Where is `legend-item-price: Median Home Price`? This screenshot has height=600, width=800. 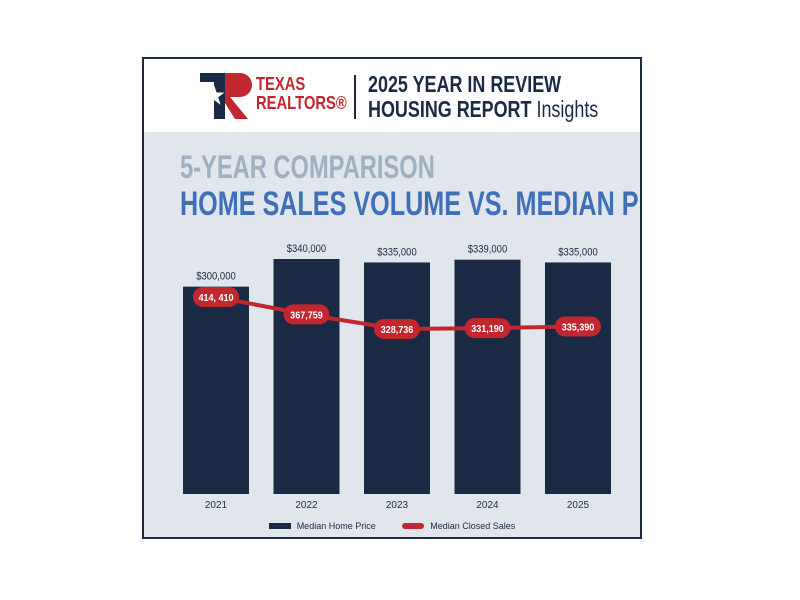
legend-item-price: Median Home Price is located at coordinates (322, 526).